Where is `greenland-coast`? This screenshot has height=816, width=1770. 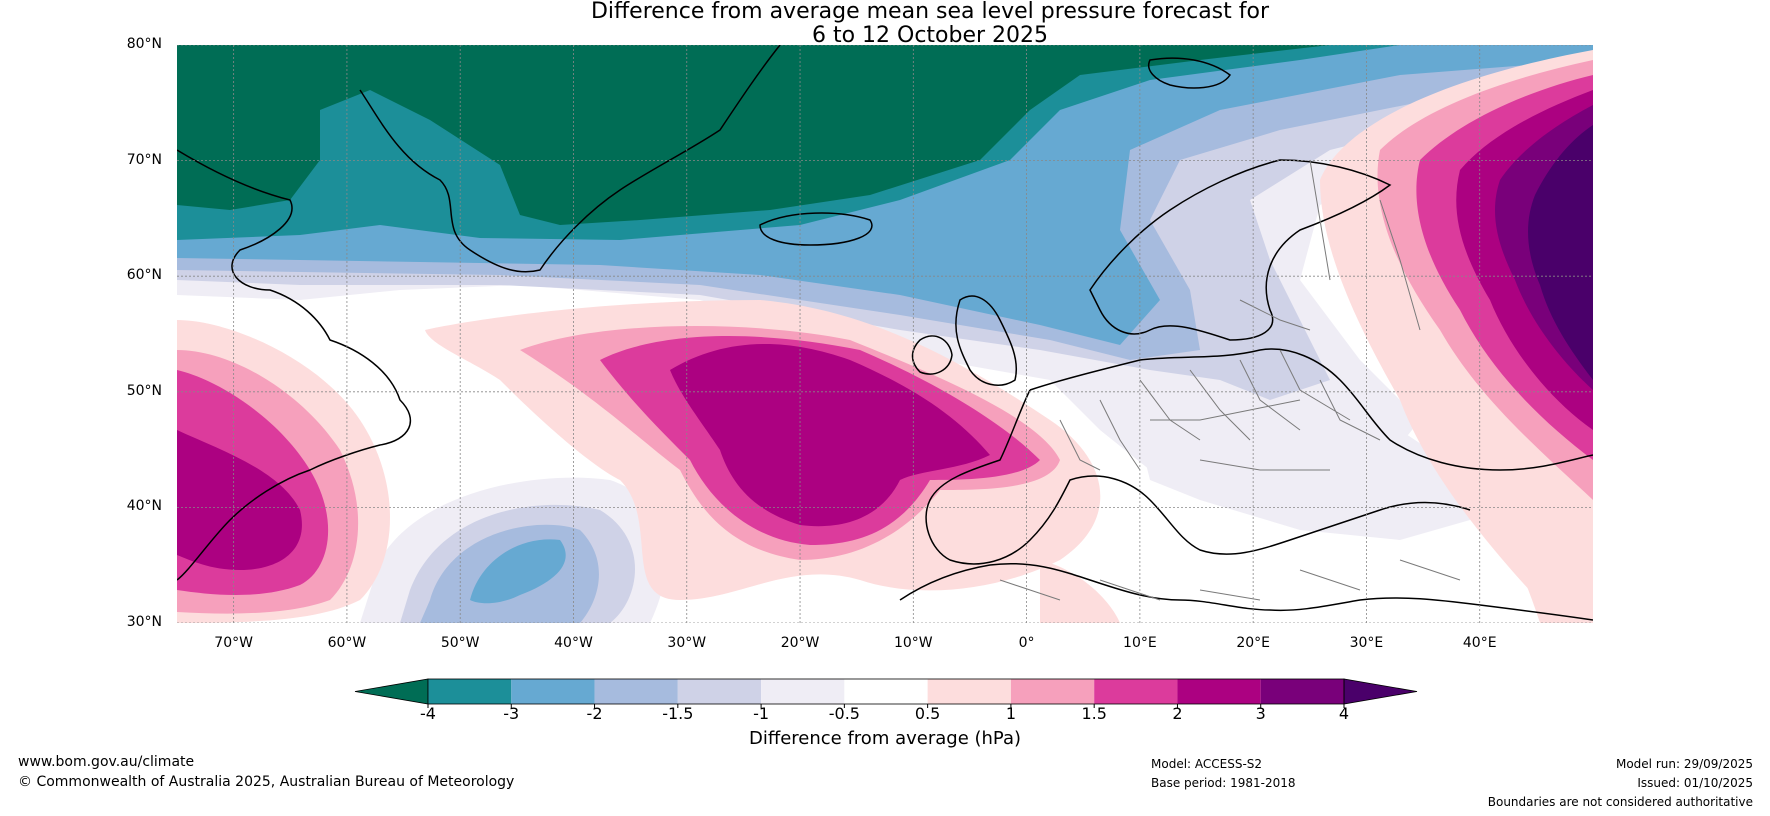
greenland-coast is located at coordinates (570, 159).